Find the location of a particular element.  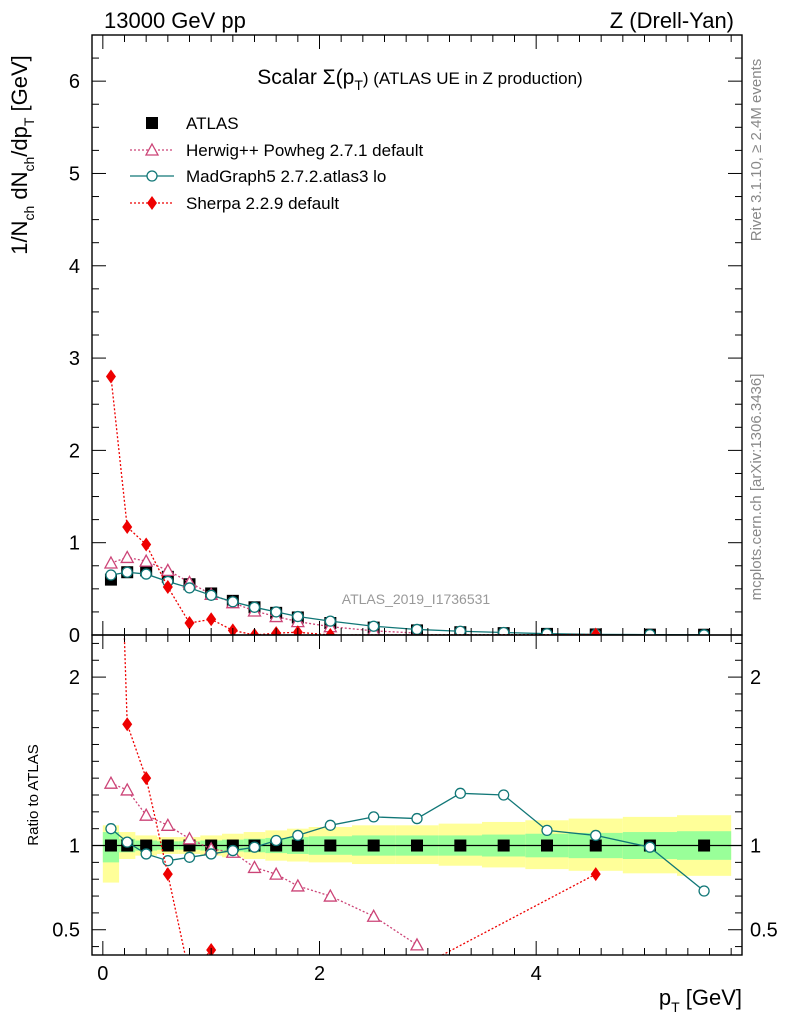

ratio-y-tick-label-right-2: 2 is located at coordinates (755, 678).